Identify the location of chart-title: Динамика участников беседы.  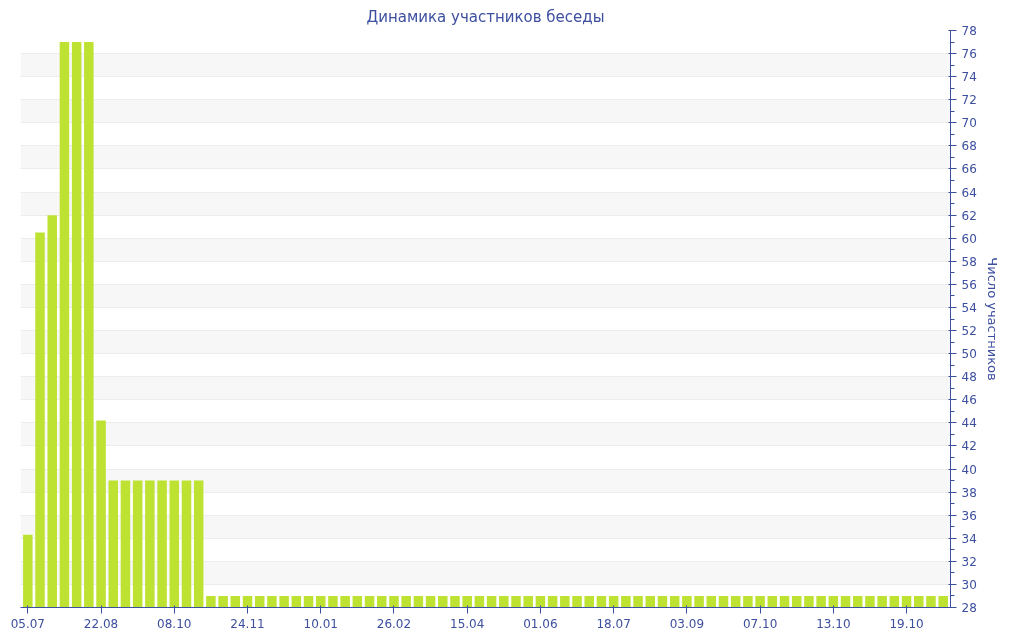
(485, 16).